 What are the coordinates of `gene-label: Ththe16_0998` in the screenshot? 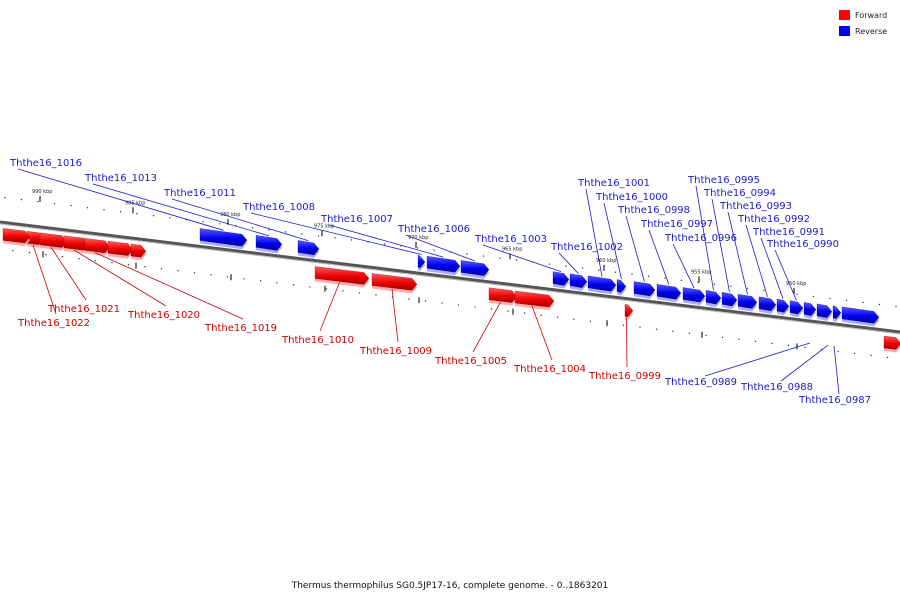 It's located at (653, 210).